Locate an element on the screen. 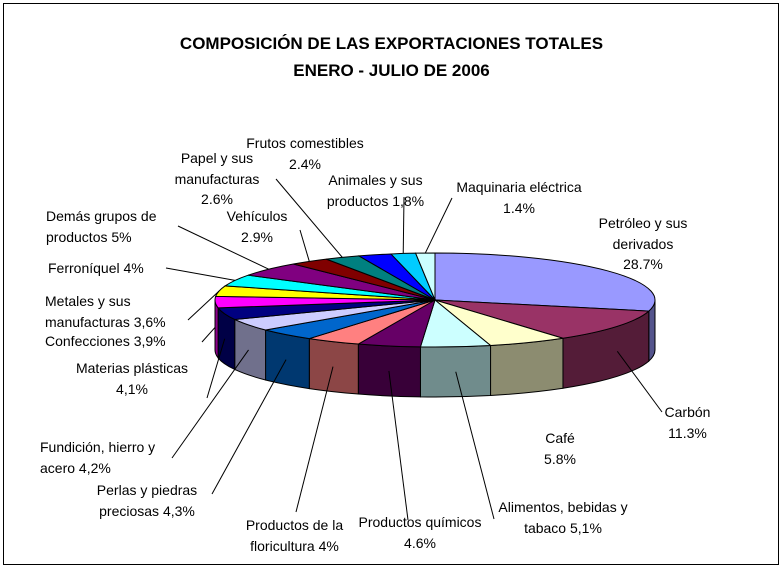 The width and height of the screenshot is (783, 569). data-label: Café 5.8% is located at coordinates (560, 448).